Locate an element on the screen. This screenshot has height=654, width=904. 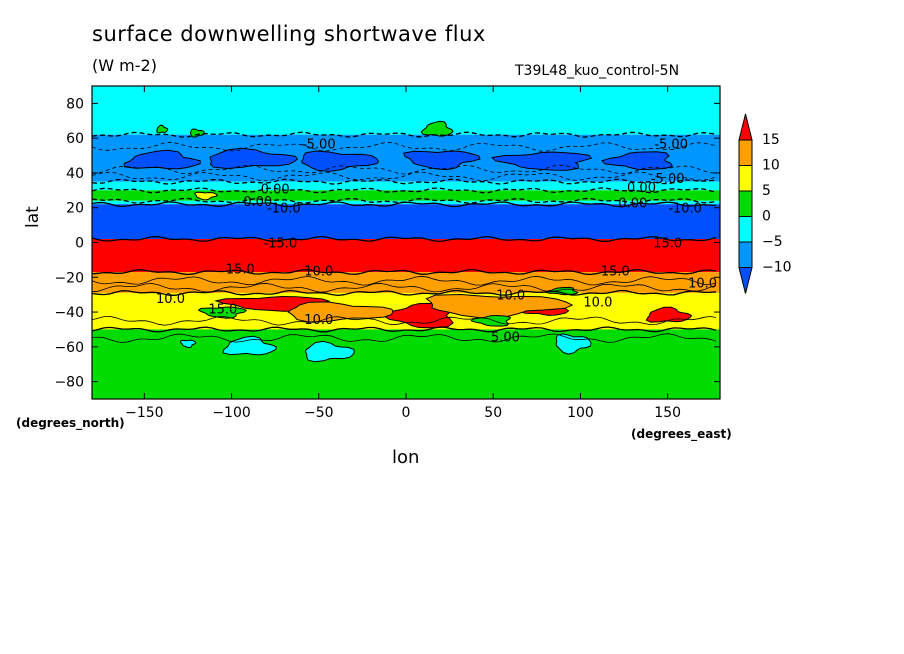
colorbar-label-3: 0 is located at coordinates (766, 217).